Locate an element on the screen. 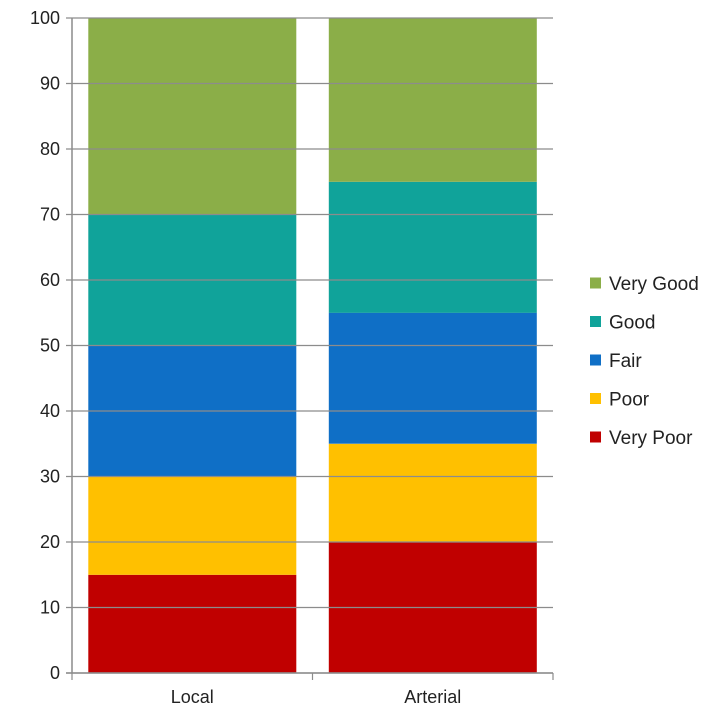  y-tick-label-100: 100 is located at coordinates (45, 18).